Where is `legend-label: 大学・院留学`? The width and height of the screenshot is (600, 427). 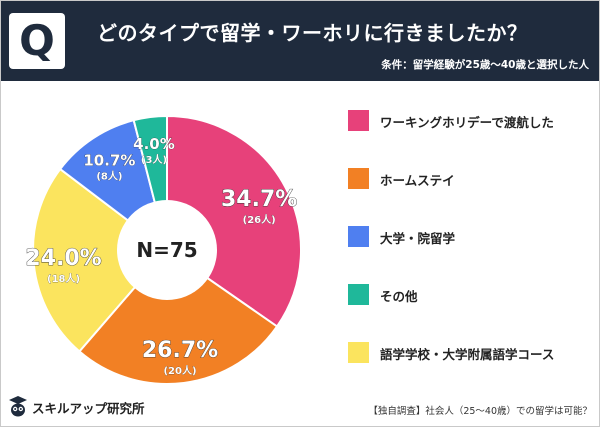
legend-label: 大学・院留学 is located at coordinates (418, 238).